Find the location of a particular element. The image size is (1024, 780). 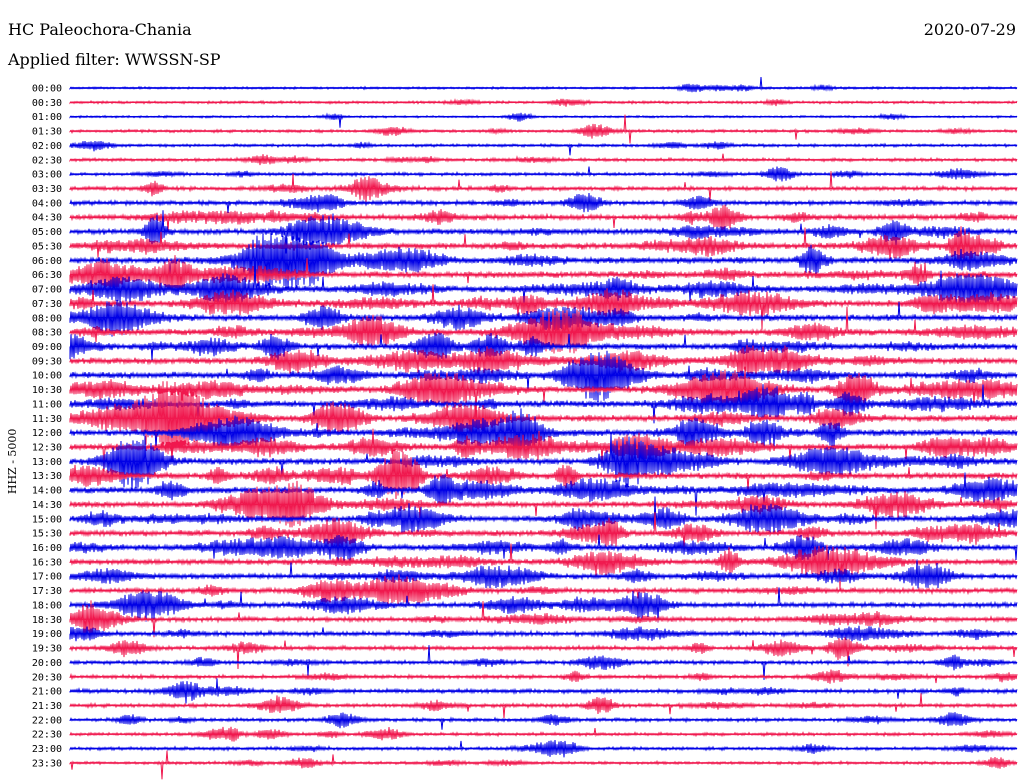

hour-label-0230: 02:30 is located at coordinates (47, 160).